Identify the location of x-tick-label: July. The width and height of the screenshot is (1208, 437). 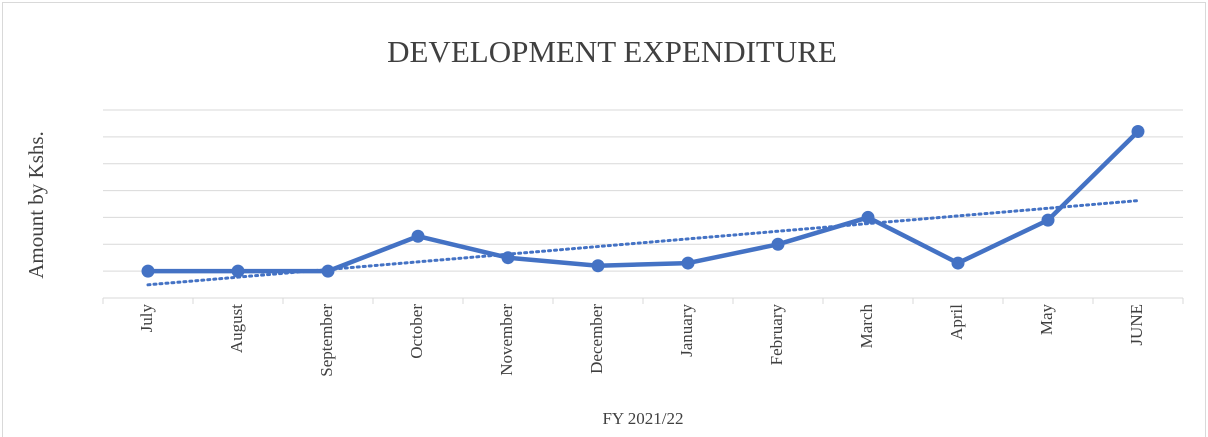
(146, 318).